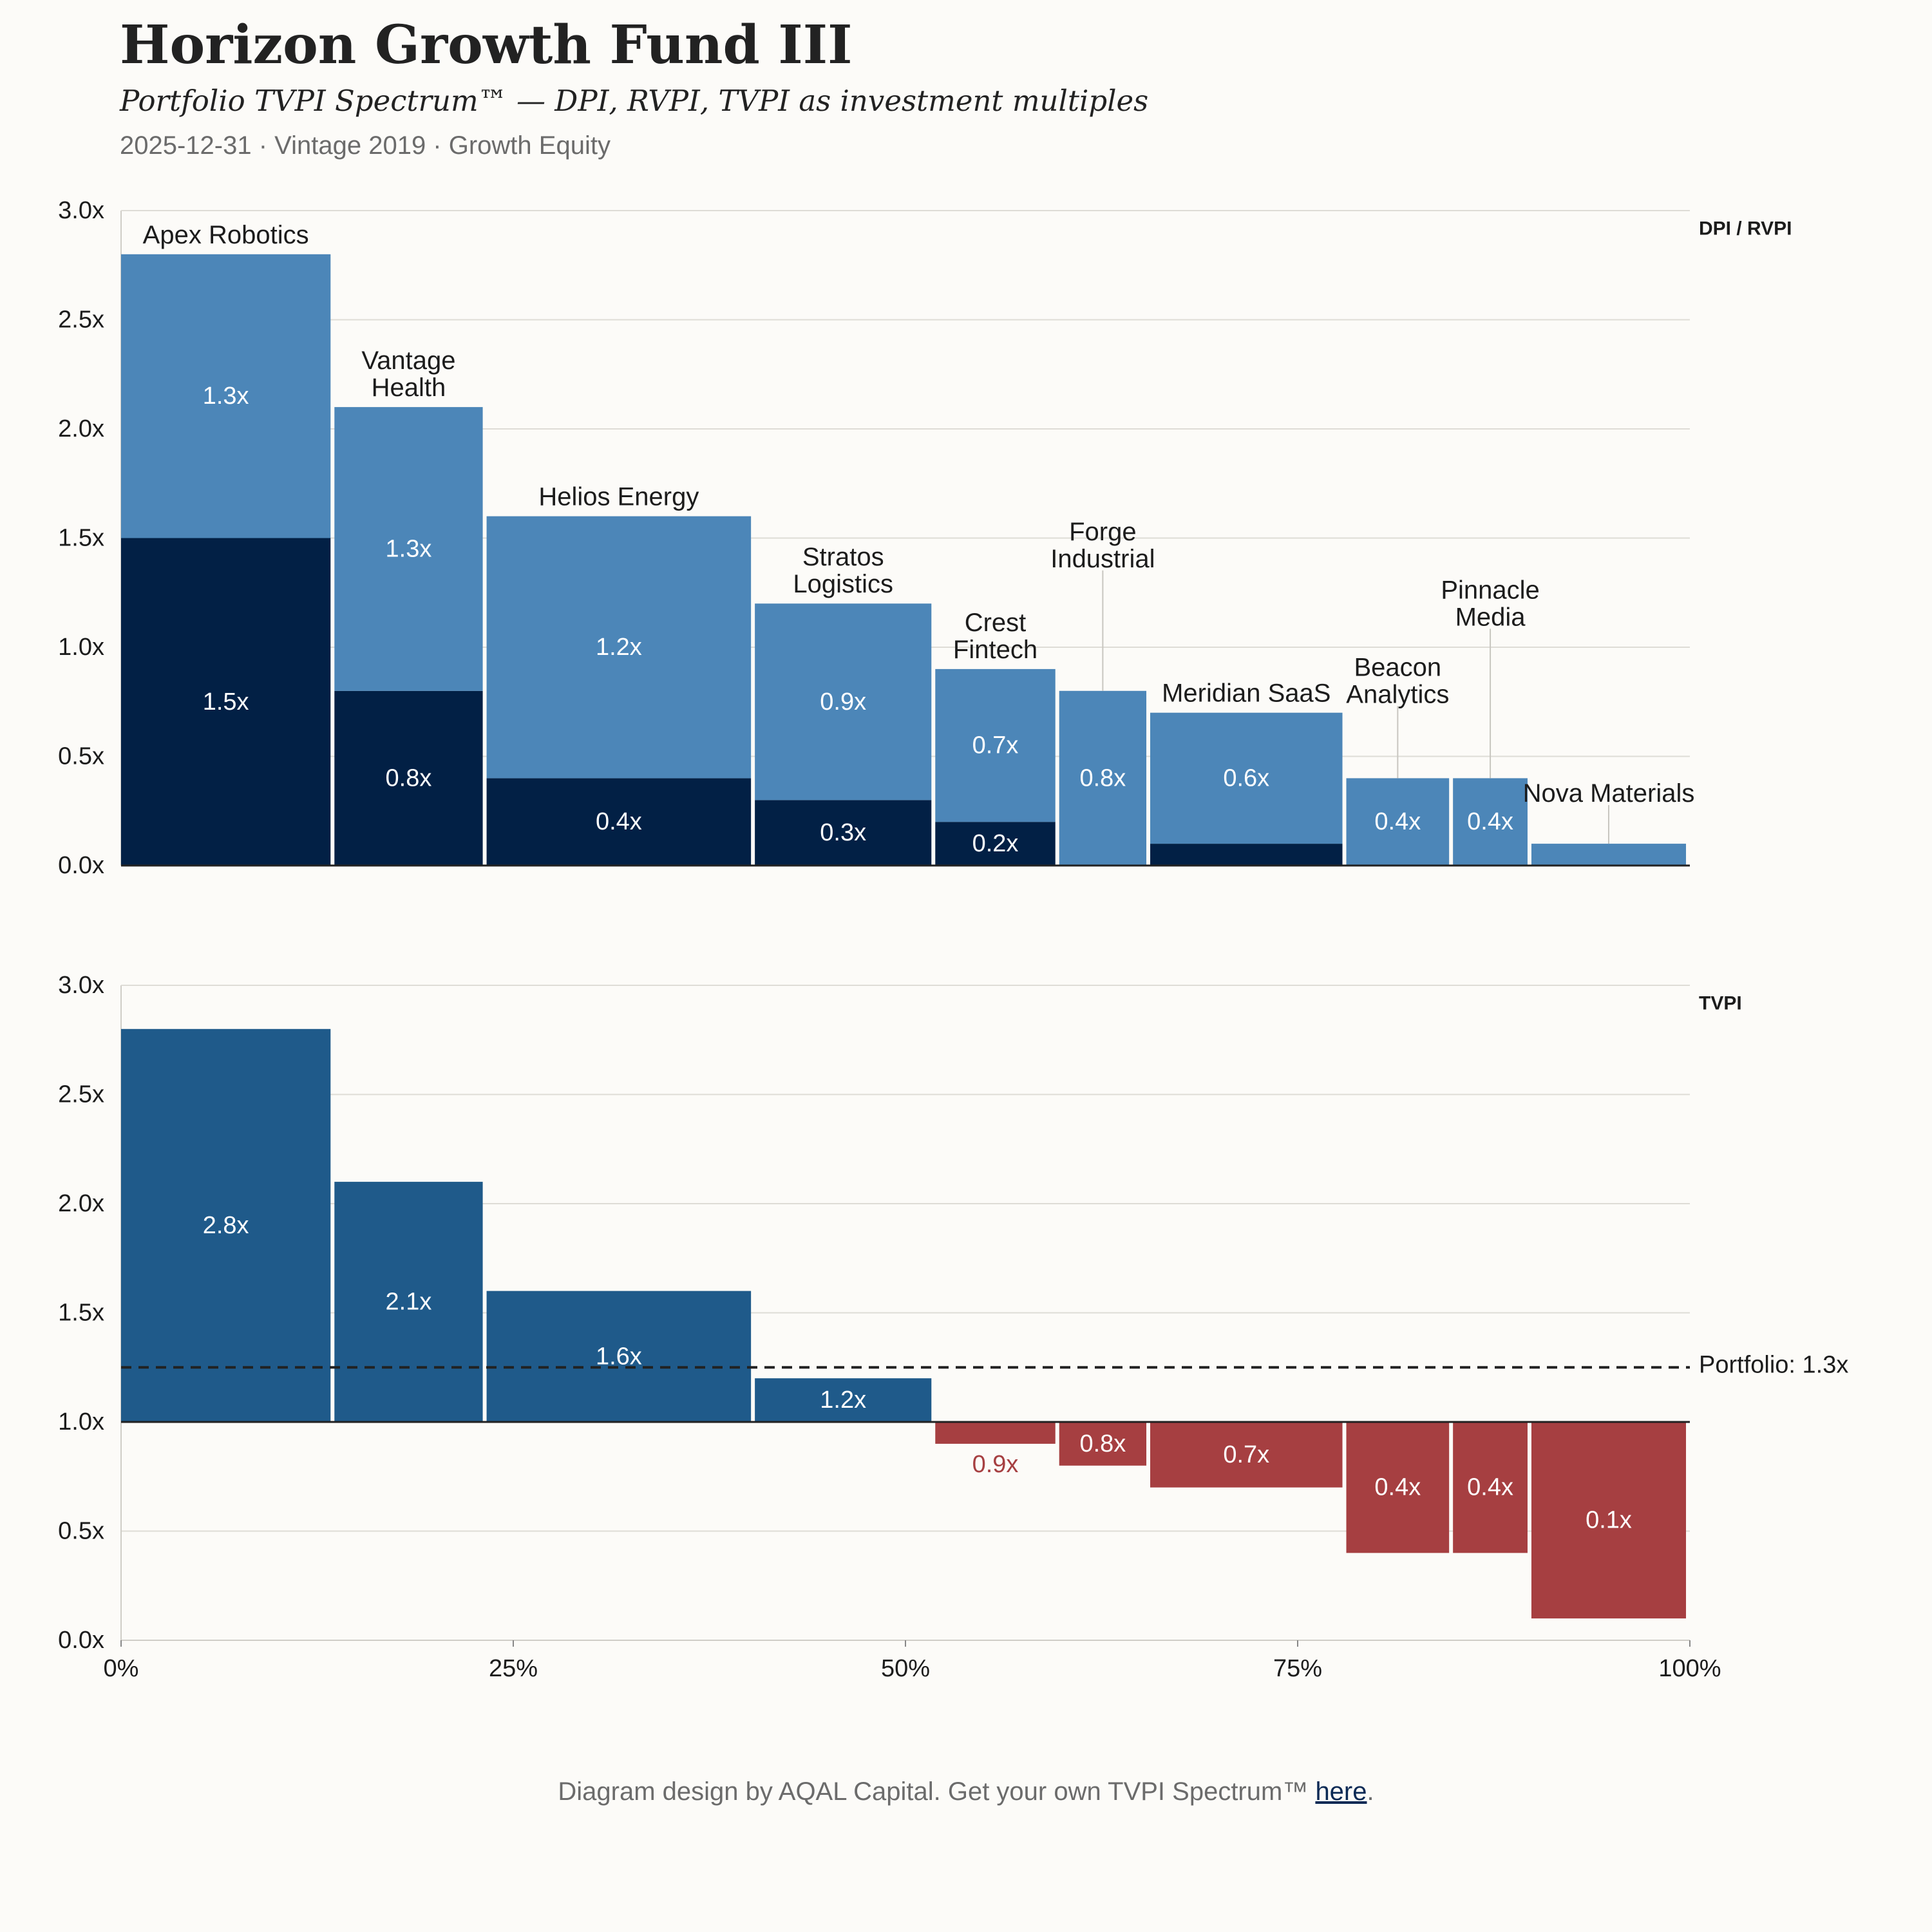 This screenshot has height=1932, width=1932. What do you see at coordinates (1246, 693) in the screenshot?
I see `company-name-label: Meridian SaaS` at bounding box center [1246, 693].